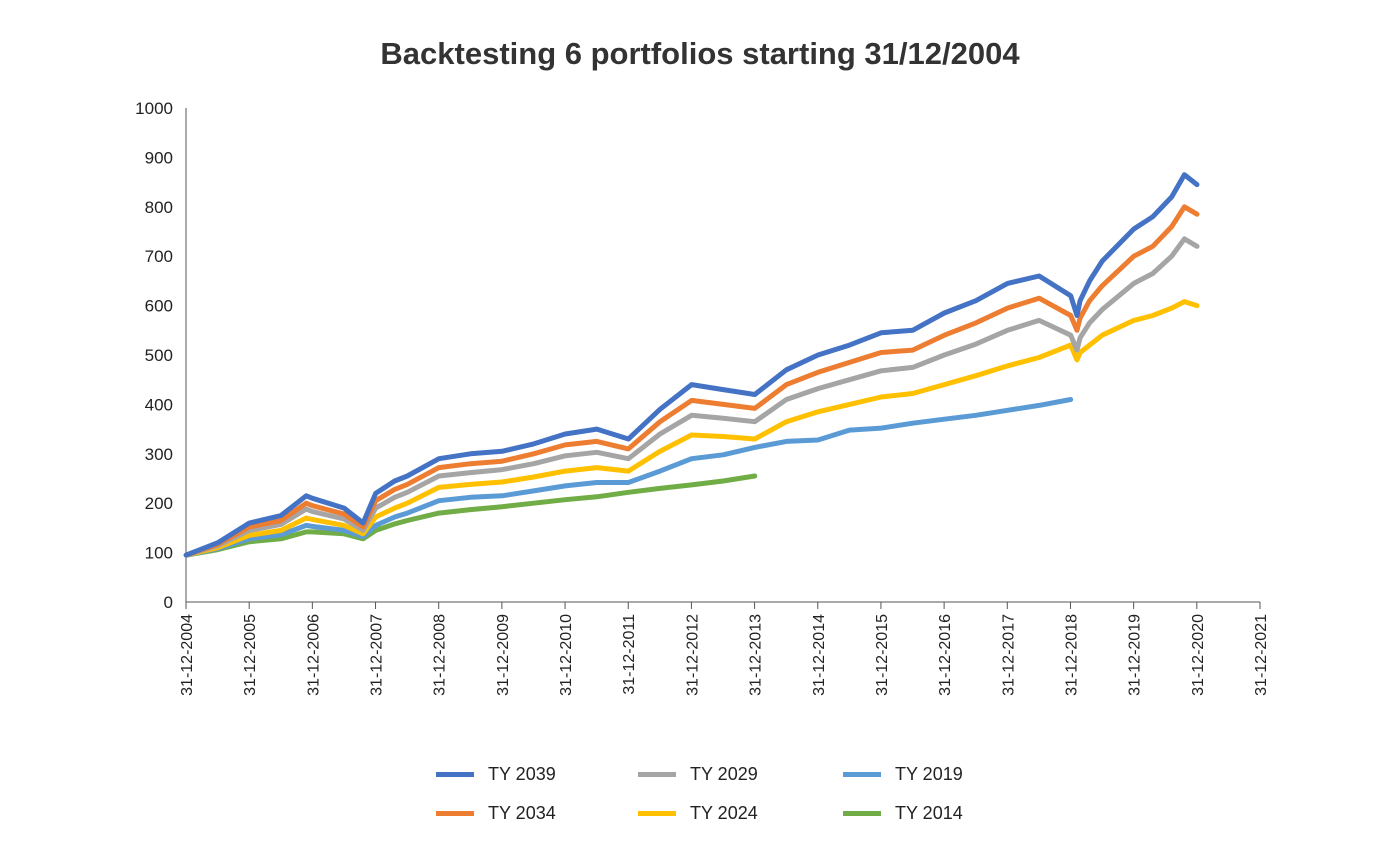  Describe the element at coordinates (250, 655) in the screenshot. I see `x-tick-label: 31-12-2005` at that location.